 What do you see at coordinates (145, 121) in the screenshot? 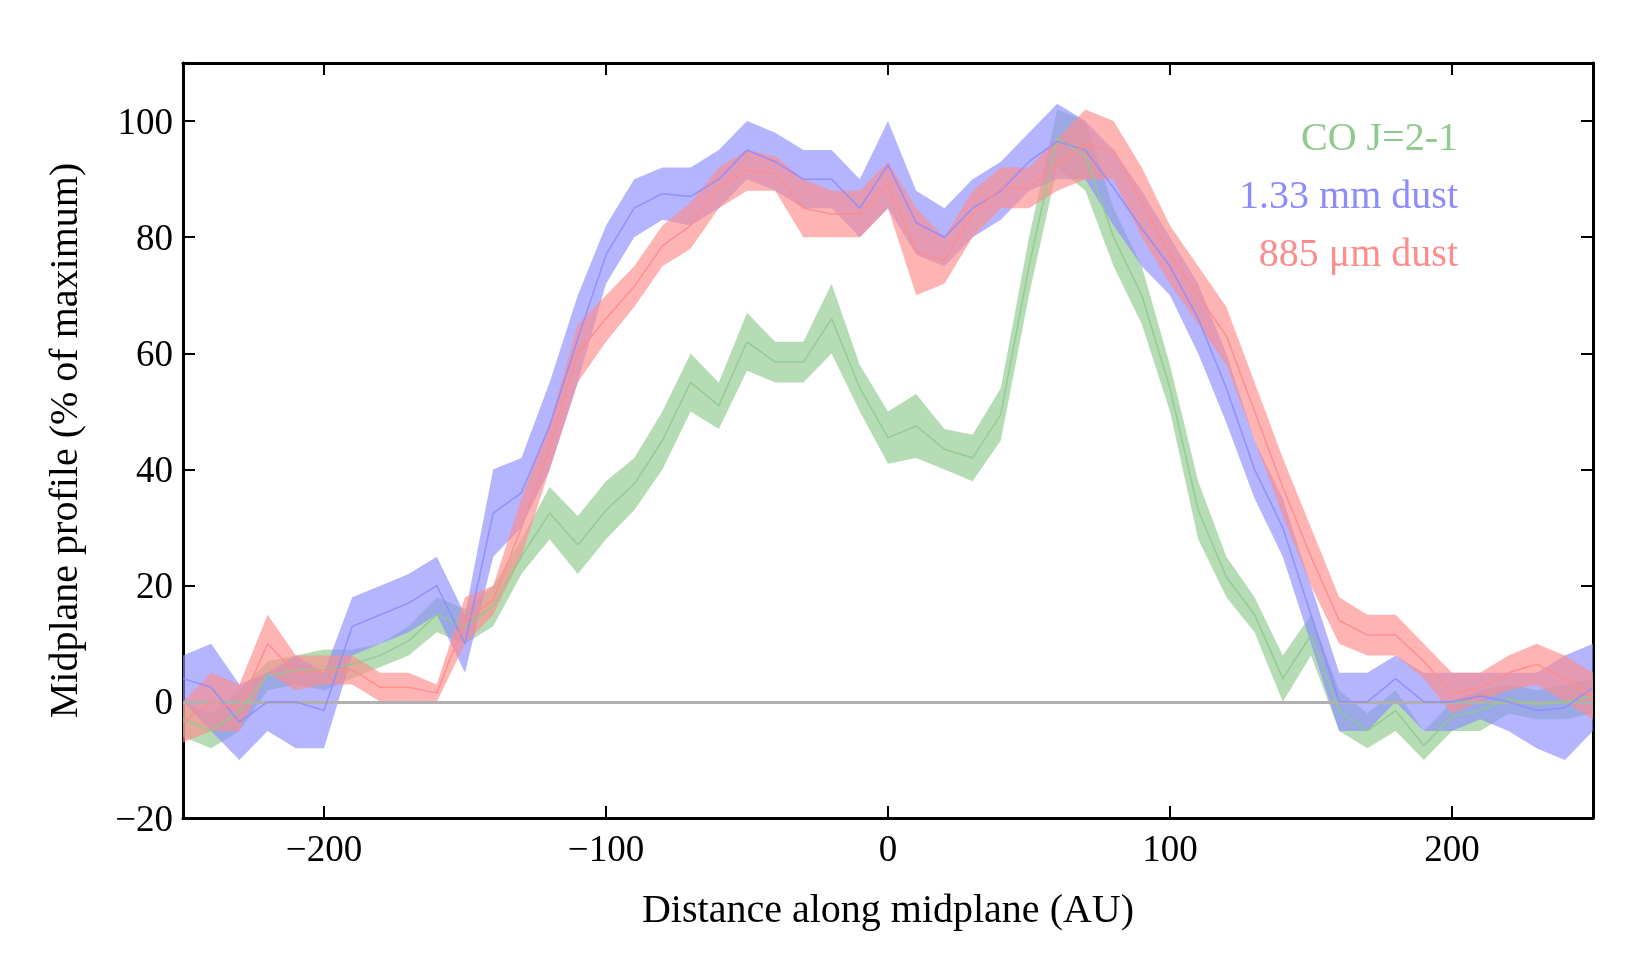
I see `y-tick-label: 100` at bounding box center [145, 121].